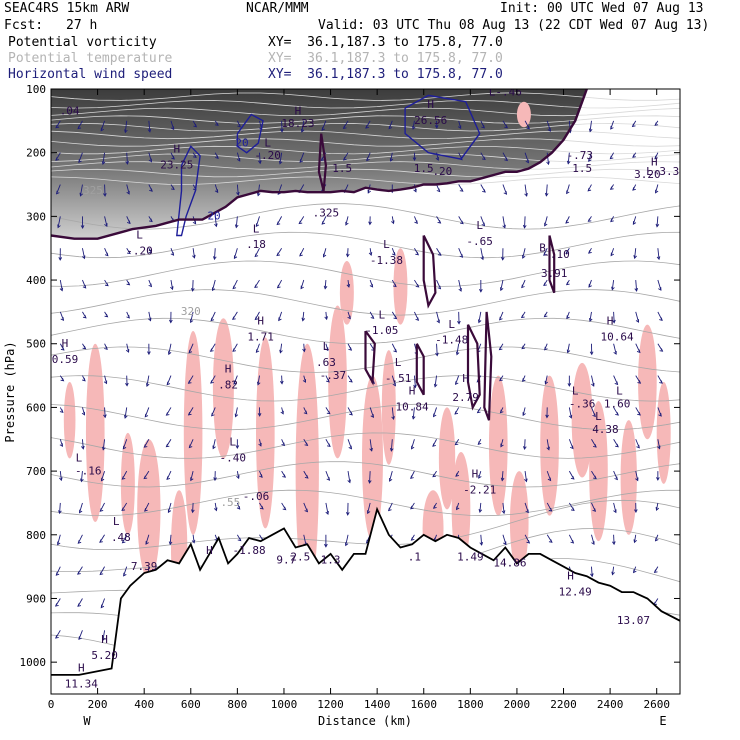 This screenshot has width=740, height=740. What do you see at coordinates (277, 8) in the screenshot?
I see `header-center: NCAR/MMM` at bounding box center [277, 8].